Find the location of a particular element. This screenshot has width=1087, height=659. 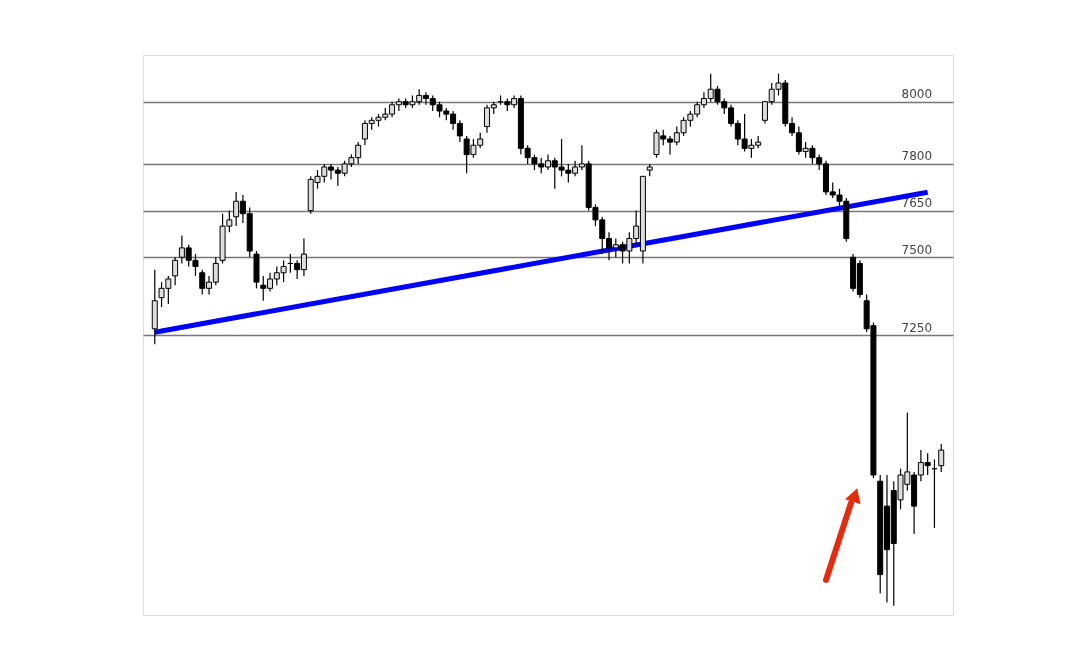

y-tick-label: 7250 is located at coordinates (917, 327).